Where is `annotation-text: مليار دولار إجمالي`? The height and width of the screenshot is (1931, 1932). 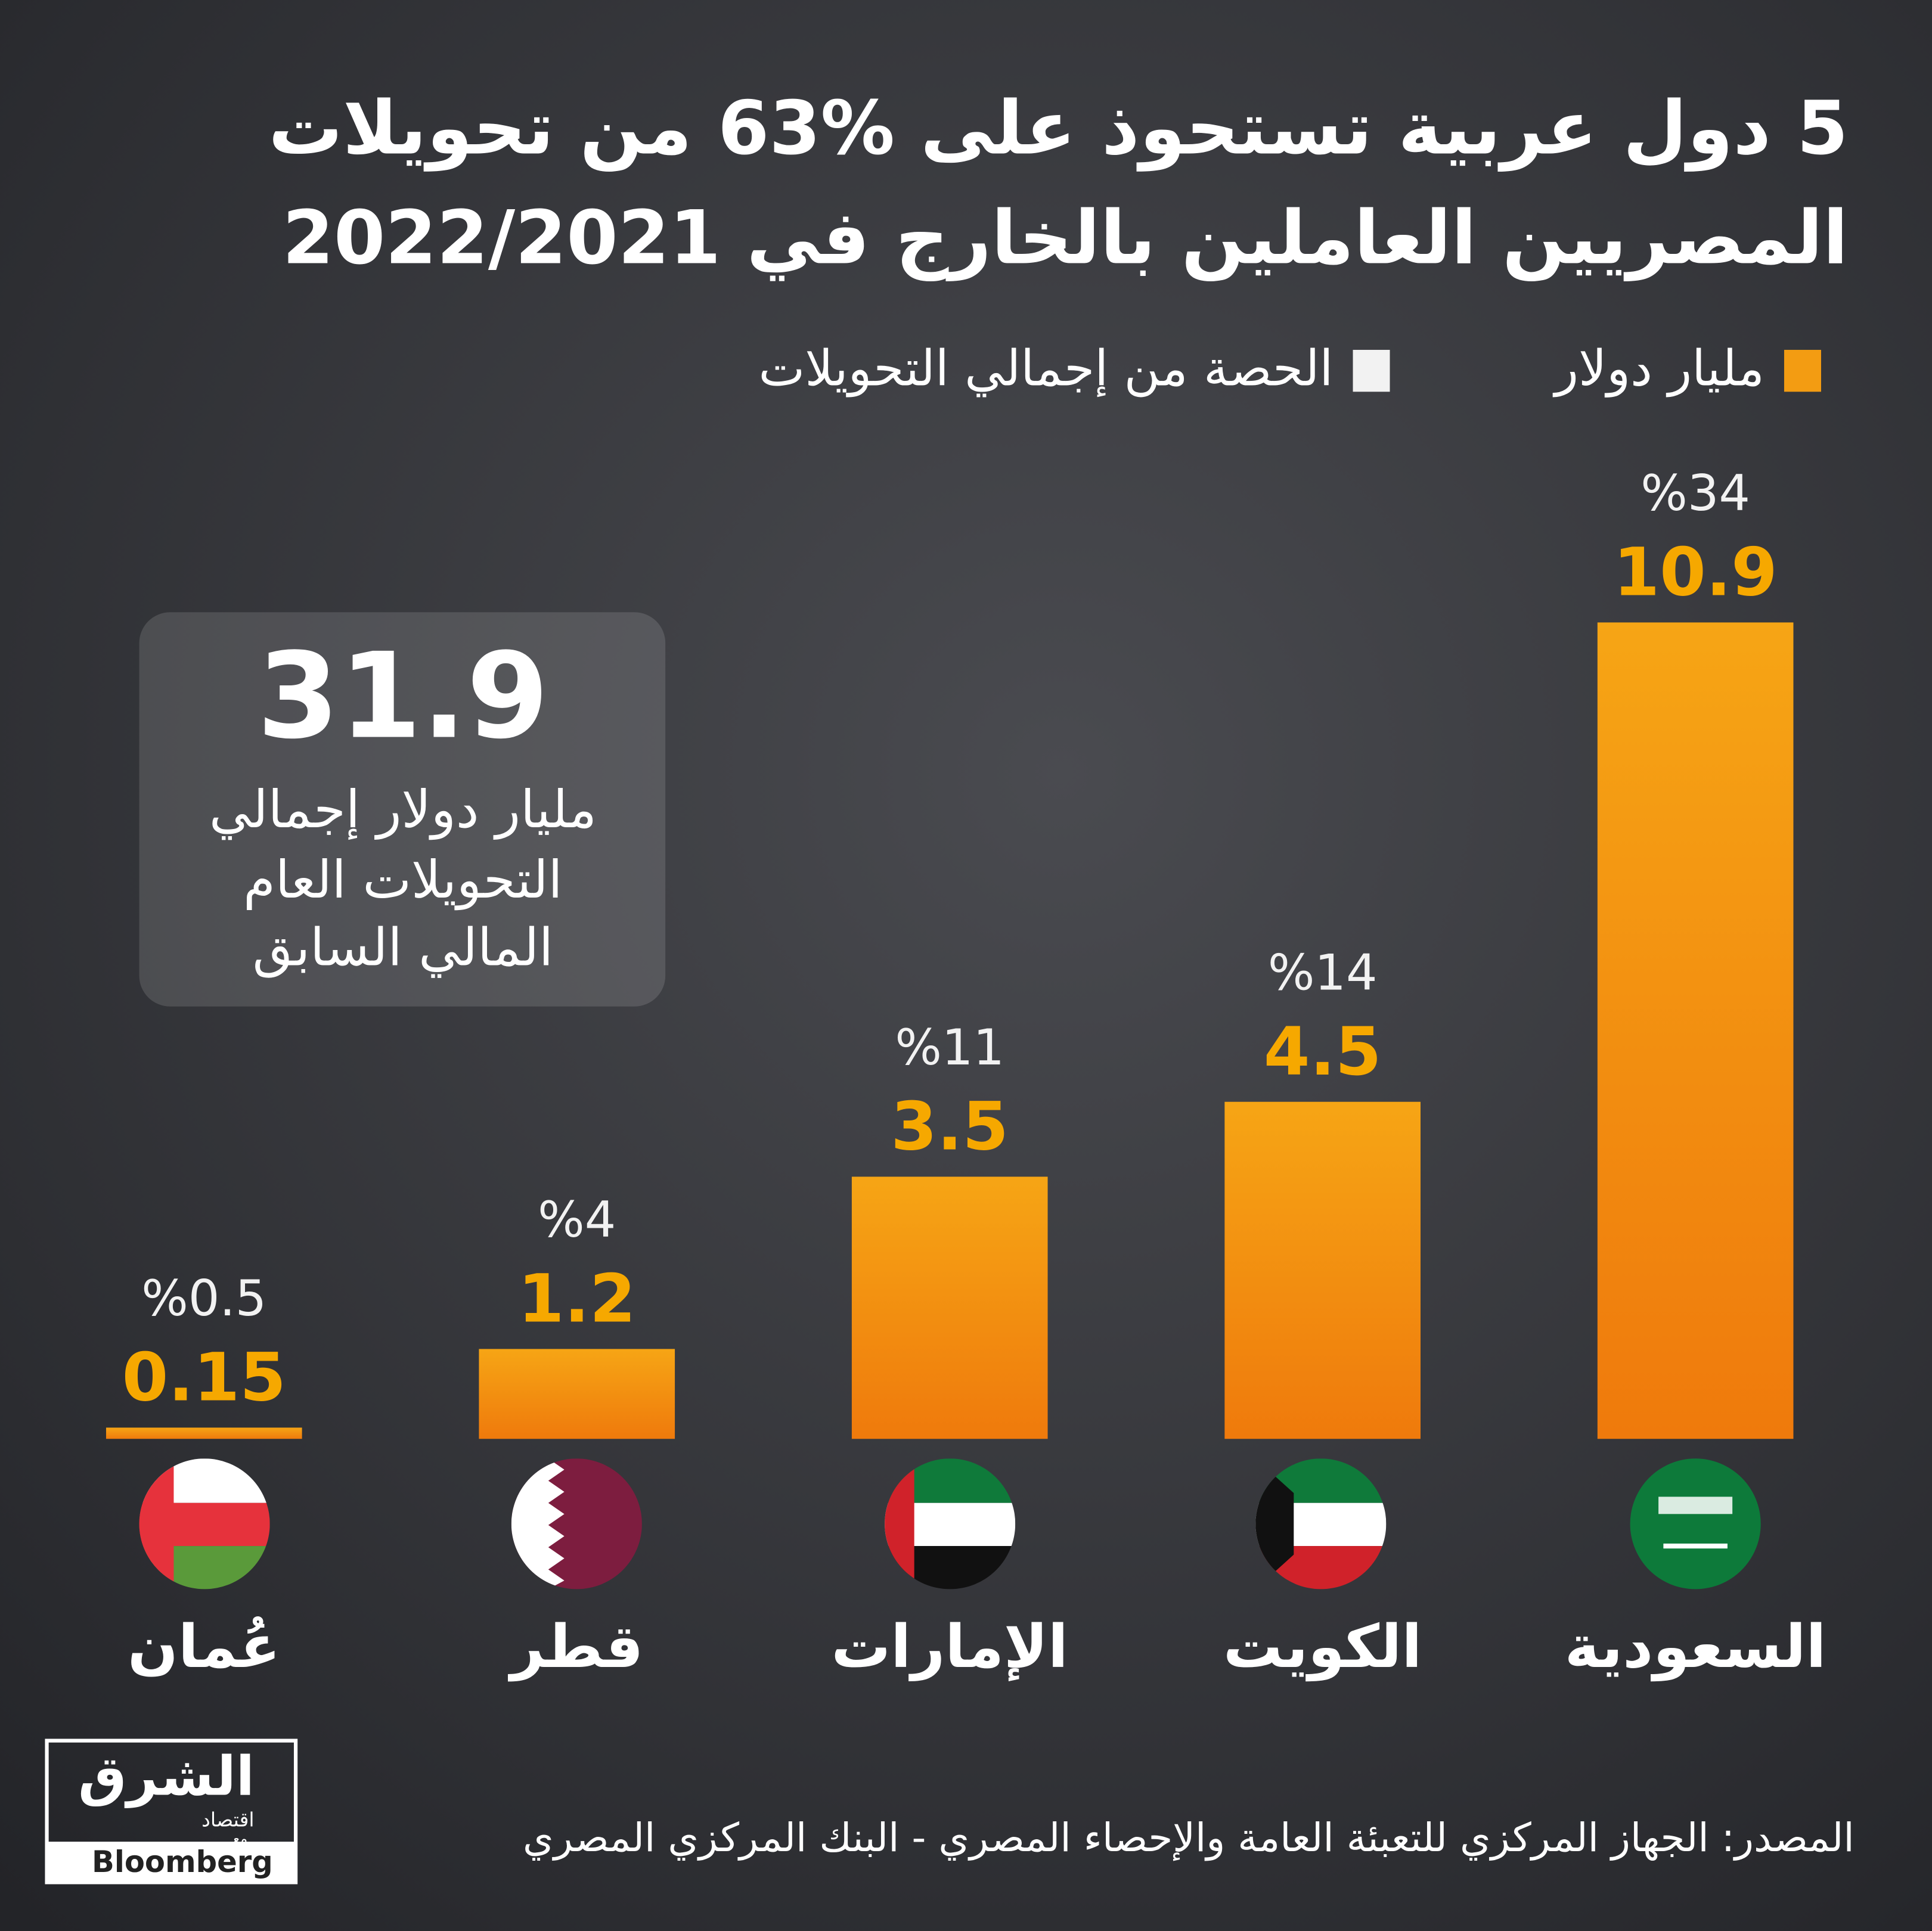
annotation-text: مليار دولار إجمالي is located at coordinates (403, 810).